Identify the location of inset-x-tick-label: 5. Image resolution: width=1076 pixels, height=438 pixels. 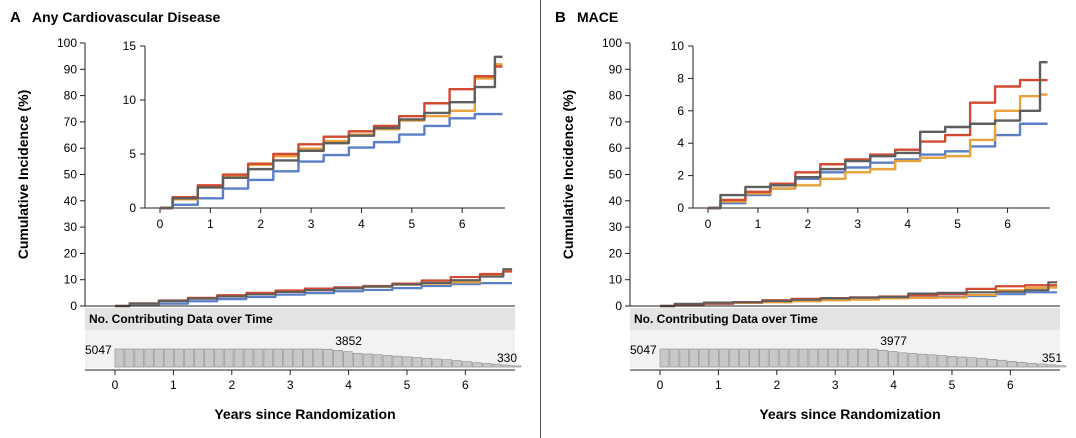
(411, 224).